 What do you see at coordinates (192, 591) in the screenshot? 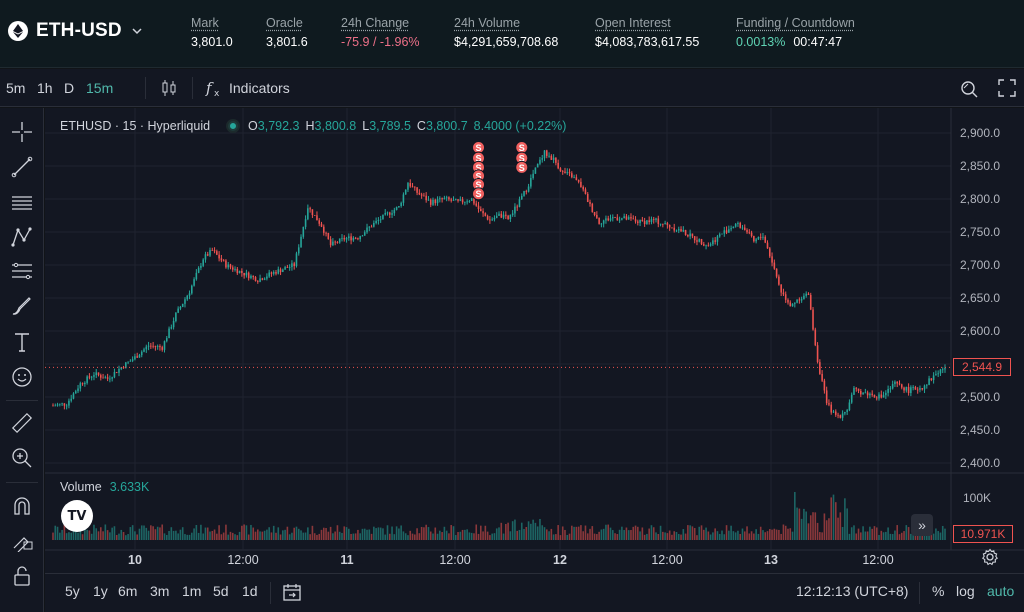
I see `range-1m: 1m` at bounding box center [192, 591].